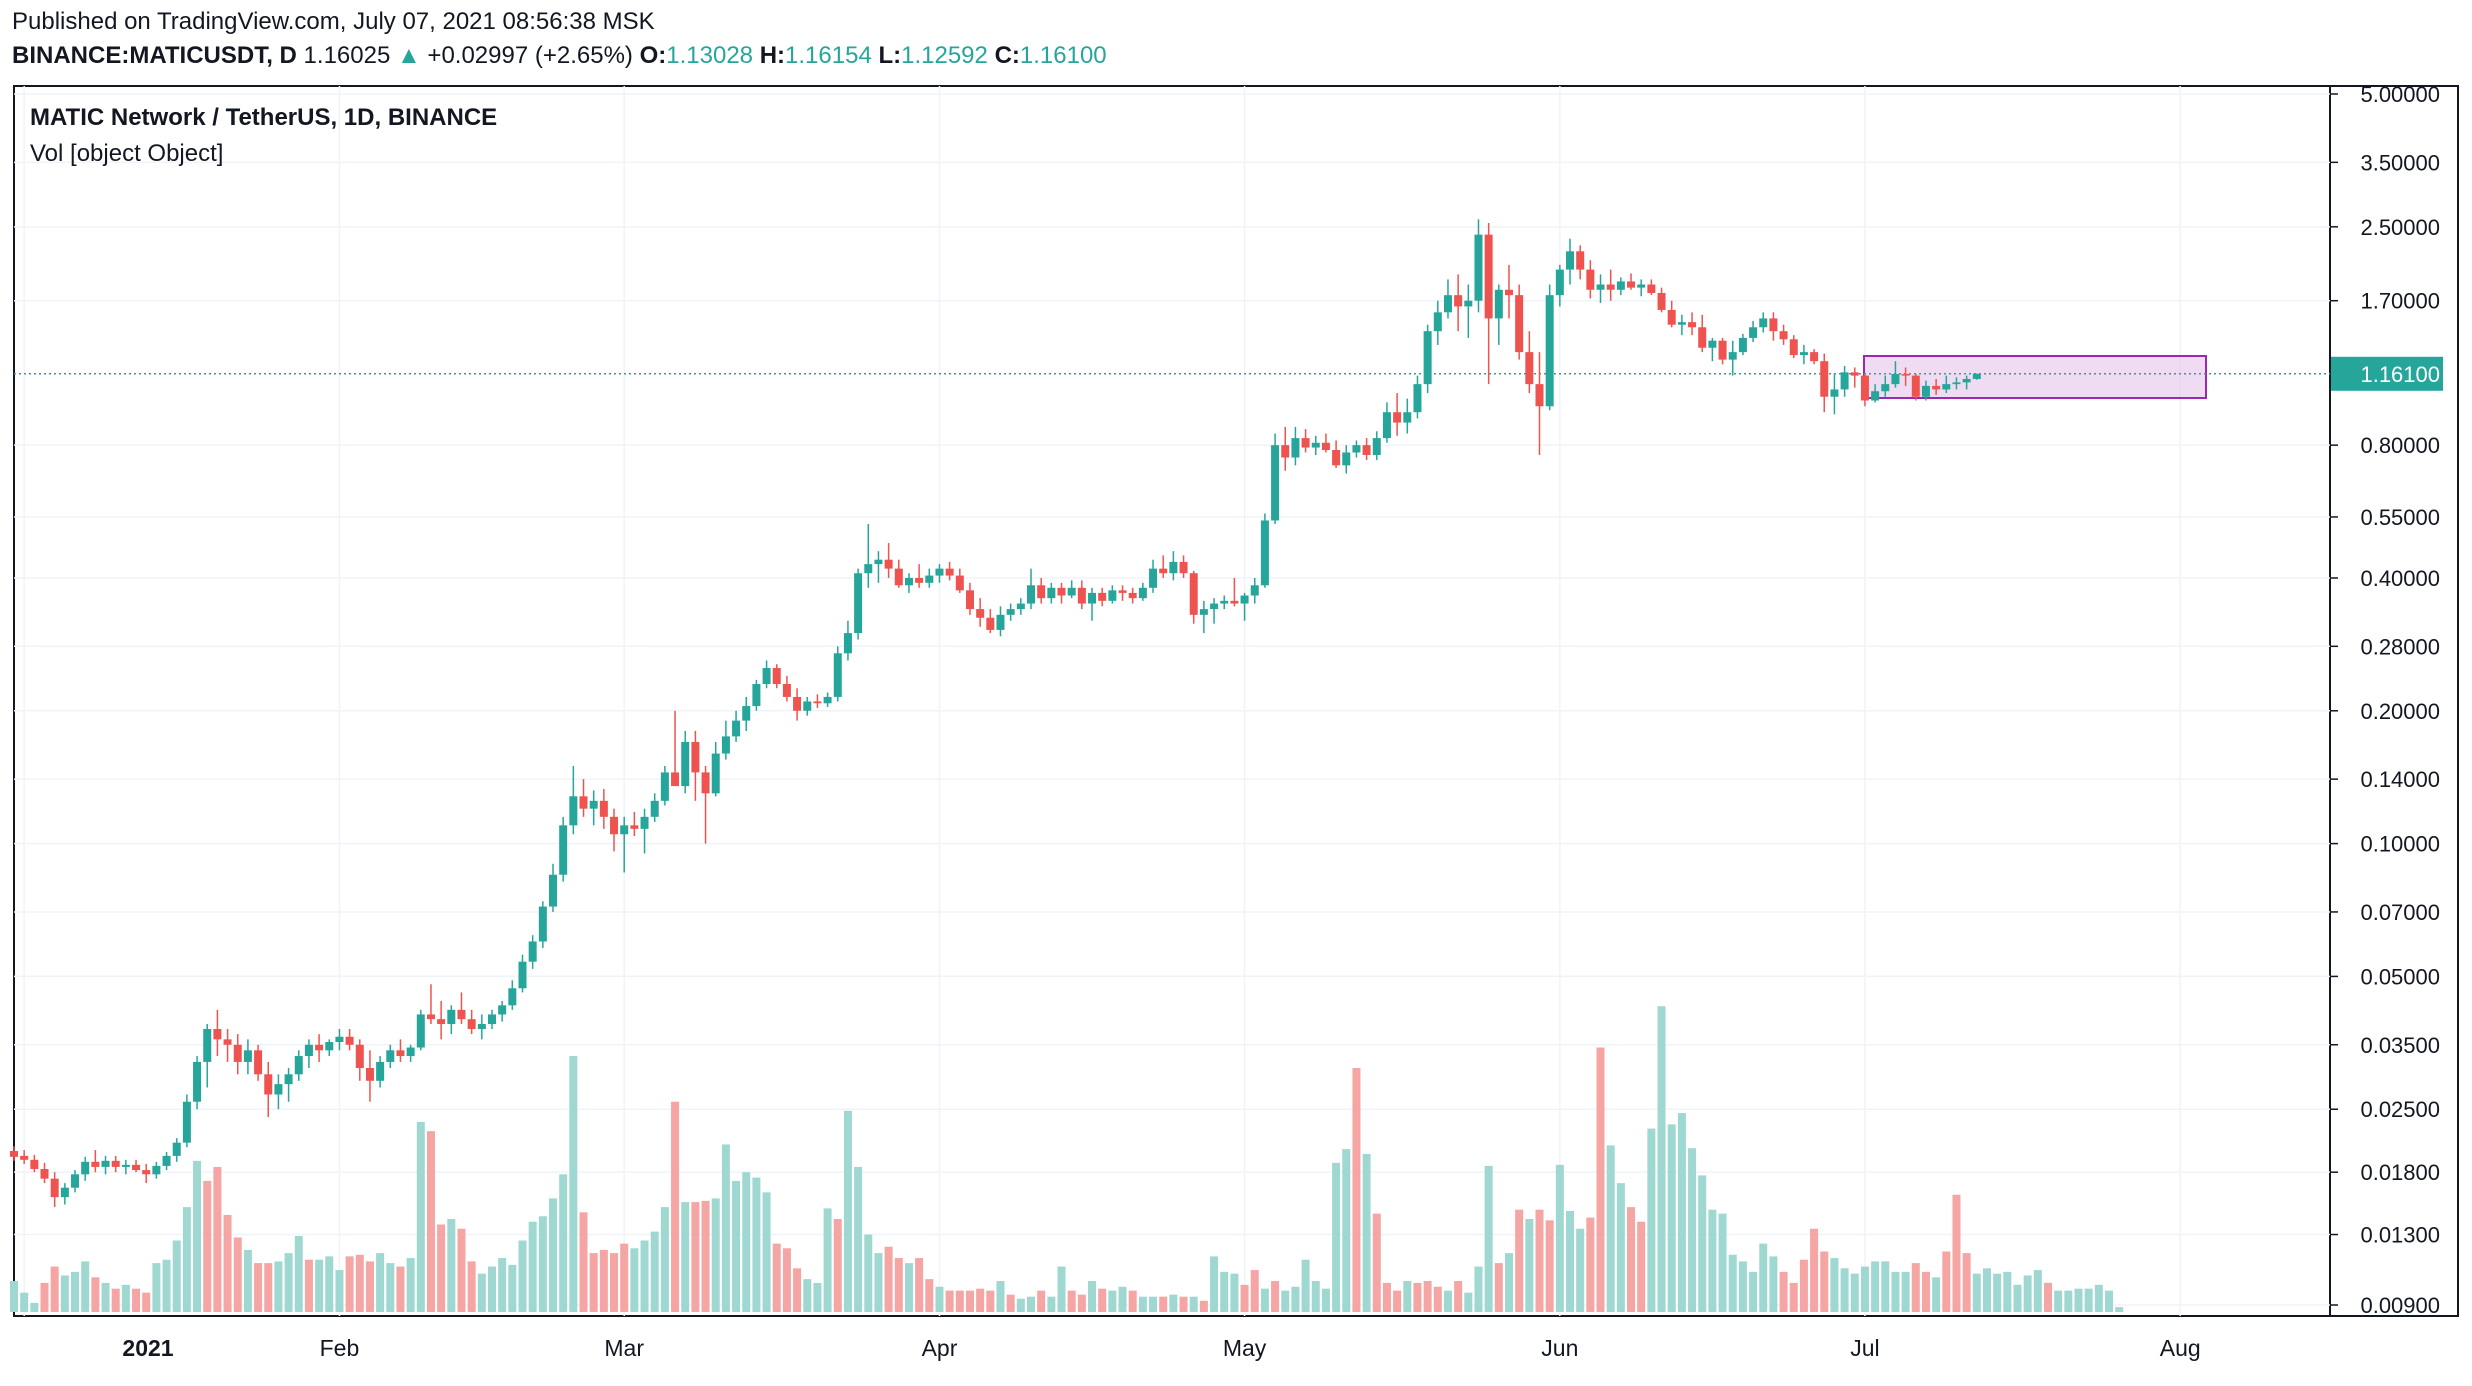 Image resolution: width=2472 pixels, height=1386 pixels. What do you see at coordinates (2400, 445) in the screenshot?
I see `price-axis-label: 0.80000` at bounding box center [2400, 445].